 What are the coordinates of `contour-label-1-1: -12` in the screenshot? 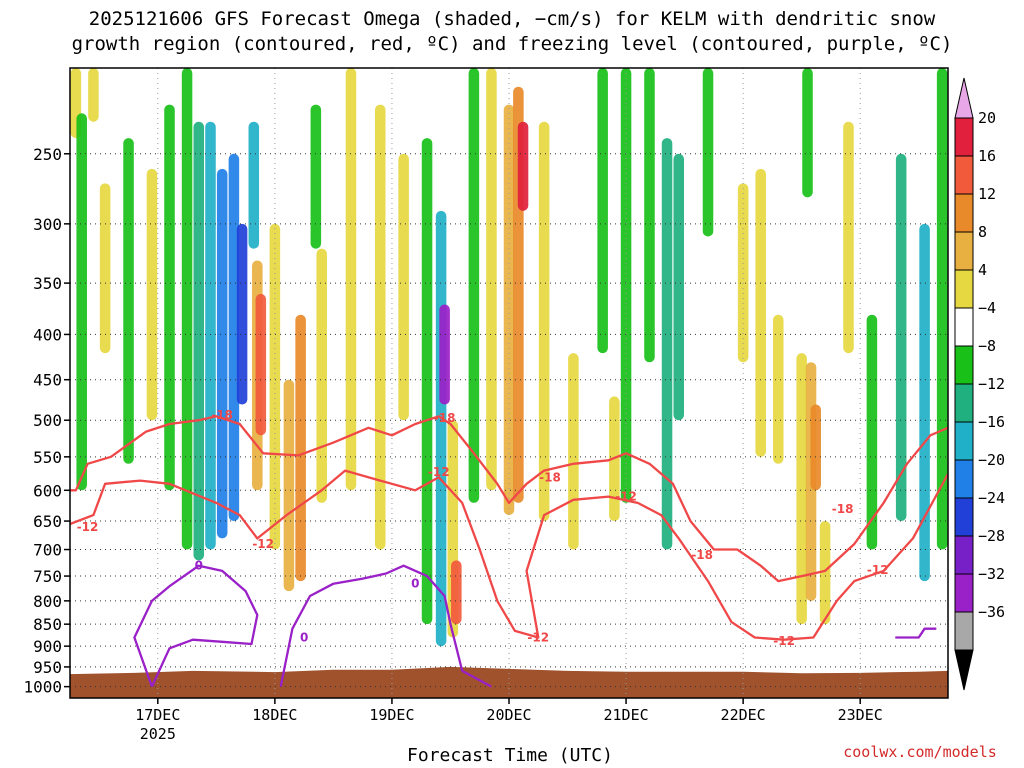 It's located at (263, 544).